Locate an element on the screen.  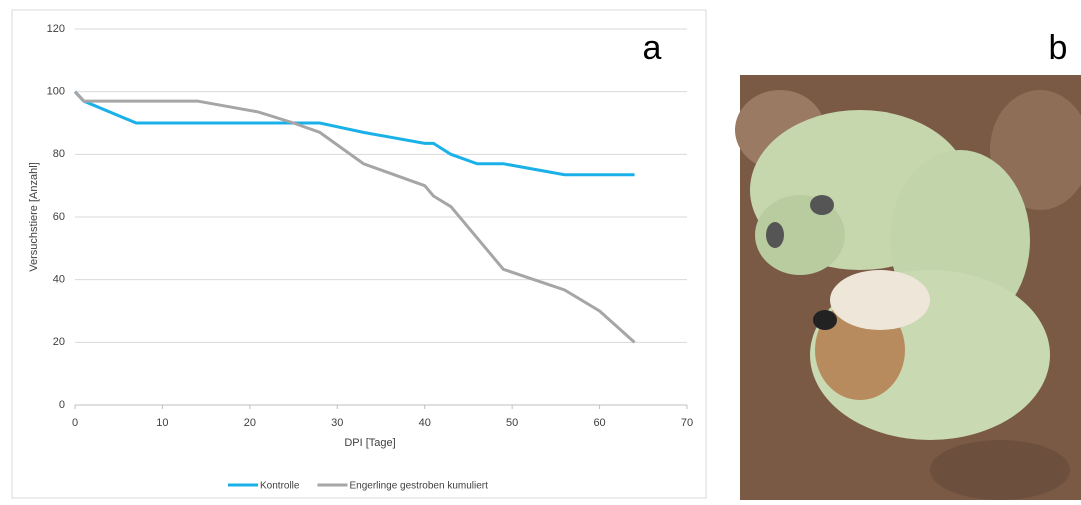
x-tick-label: 40 is located at coordinates (425, 423).